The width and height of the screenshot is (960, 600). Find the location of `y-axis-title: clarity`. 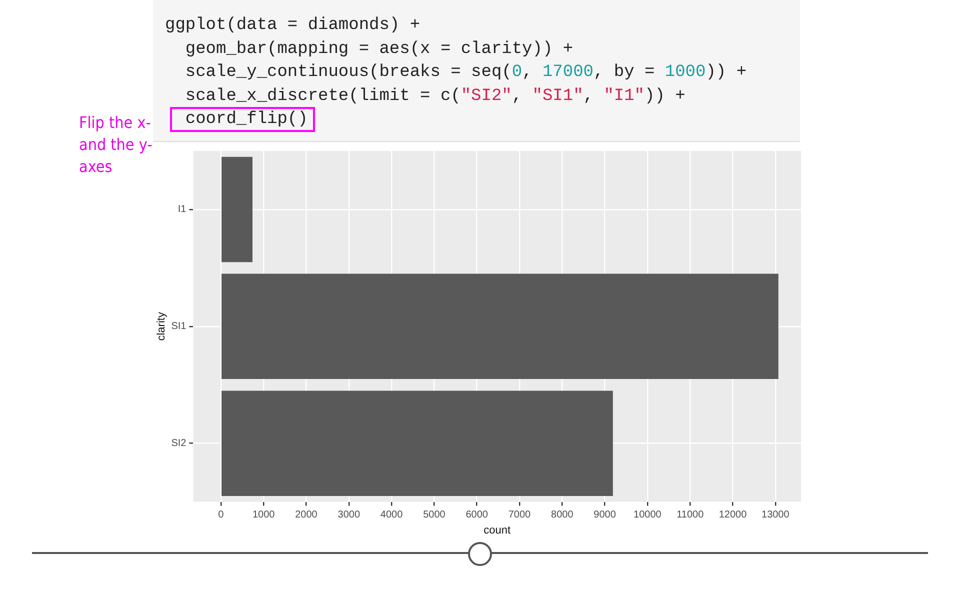

y-axis-title: clarity is located at coordinates (162, 326).